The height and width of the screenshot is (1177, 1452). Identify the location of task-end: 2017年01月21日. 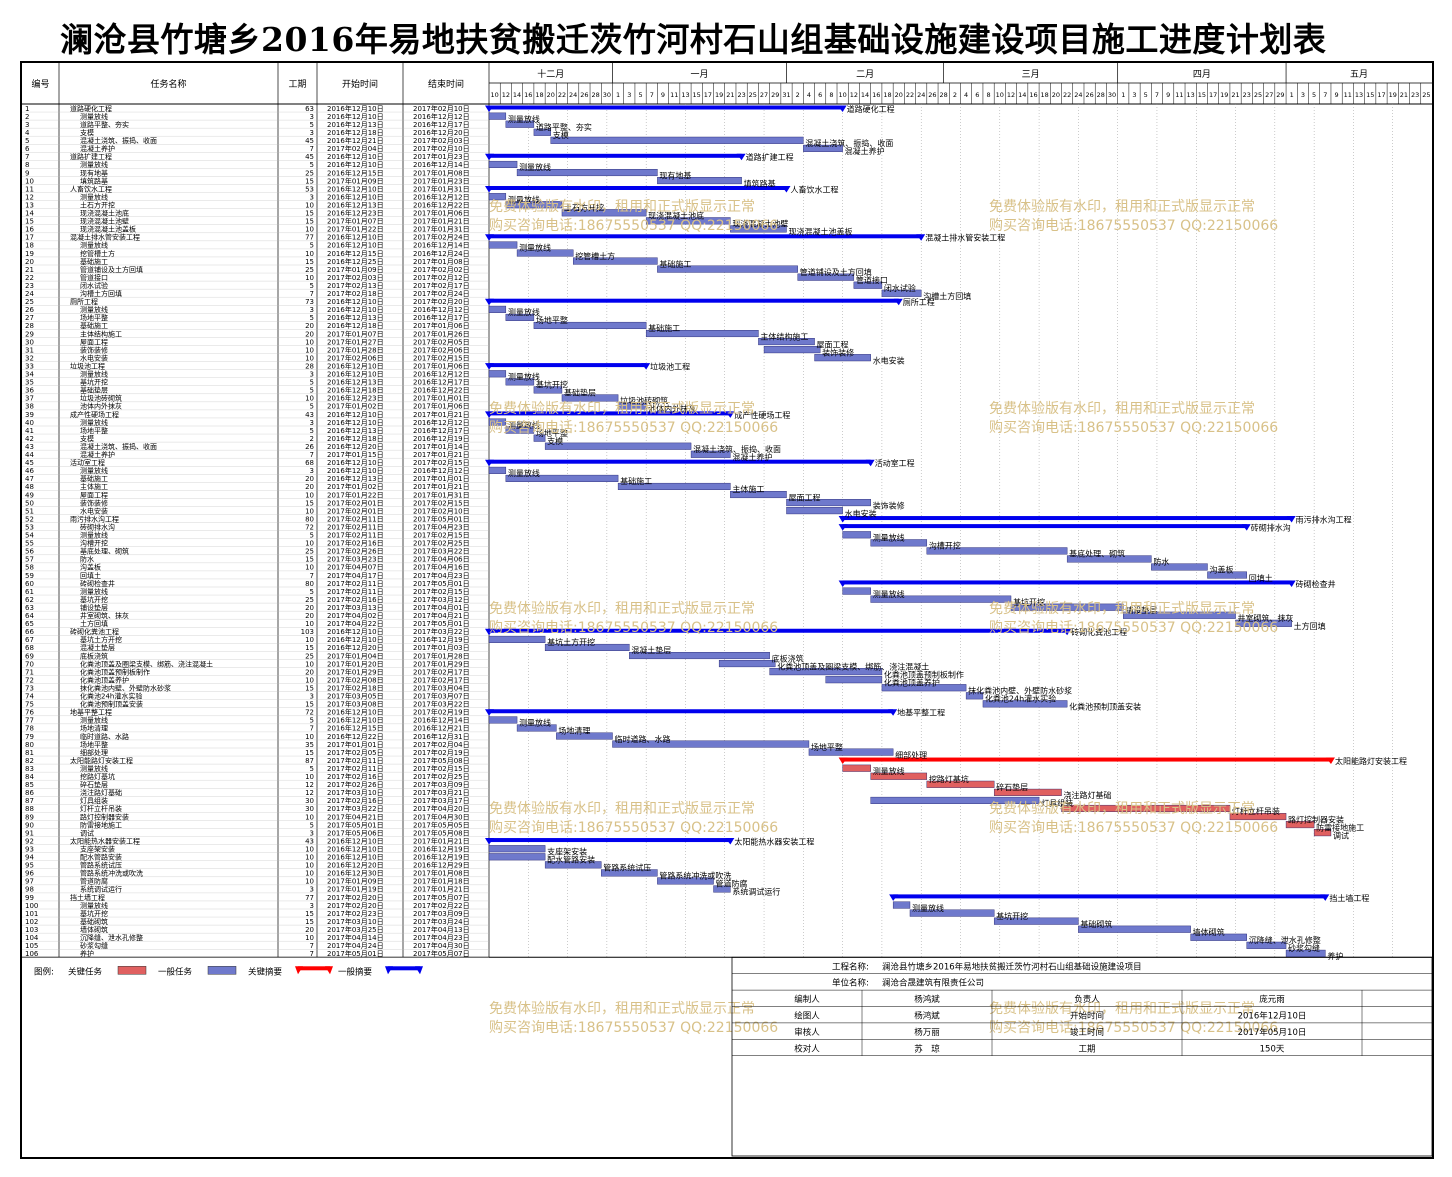
(441, 221).